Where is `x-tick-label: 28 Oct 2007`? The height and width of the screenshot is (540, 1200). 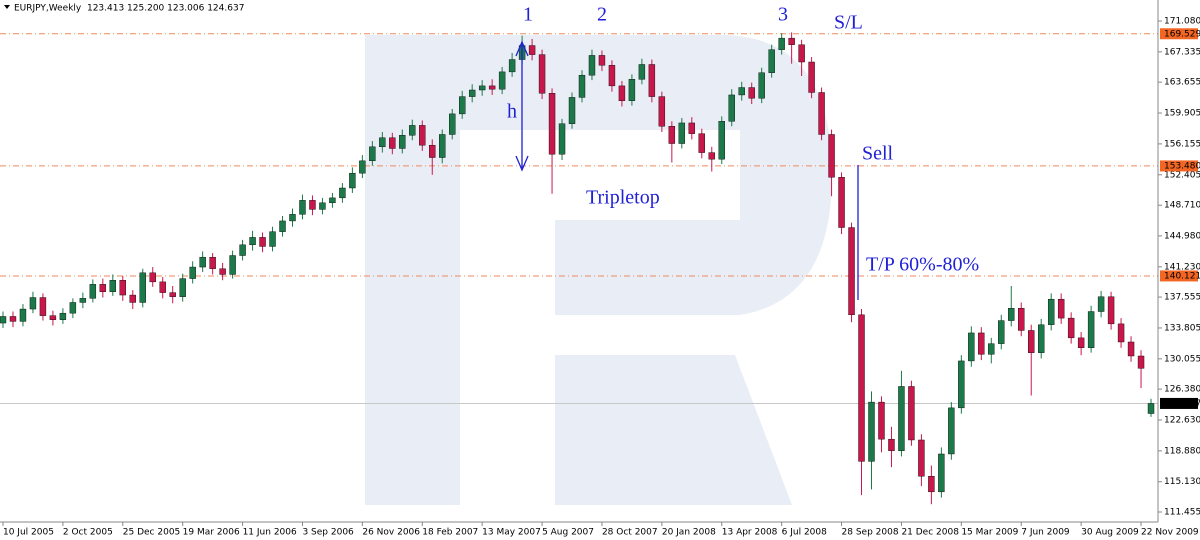 x-tick-label: 28 Oct 2007 is located at coordinates (630, 533).